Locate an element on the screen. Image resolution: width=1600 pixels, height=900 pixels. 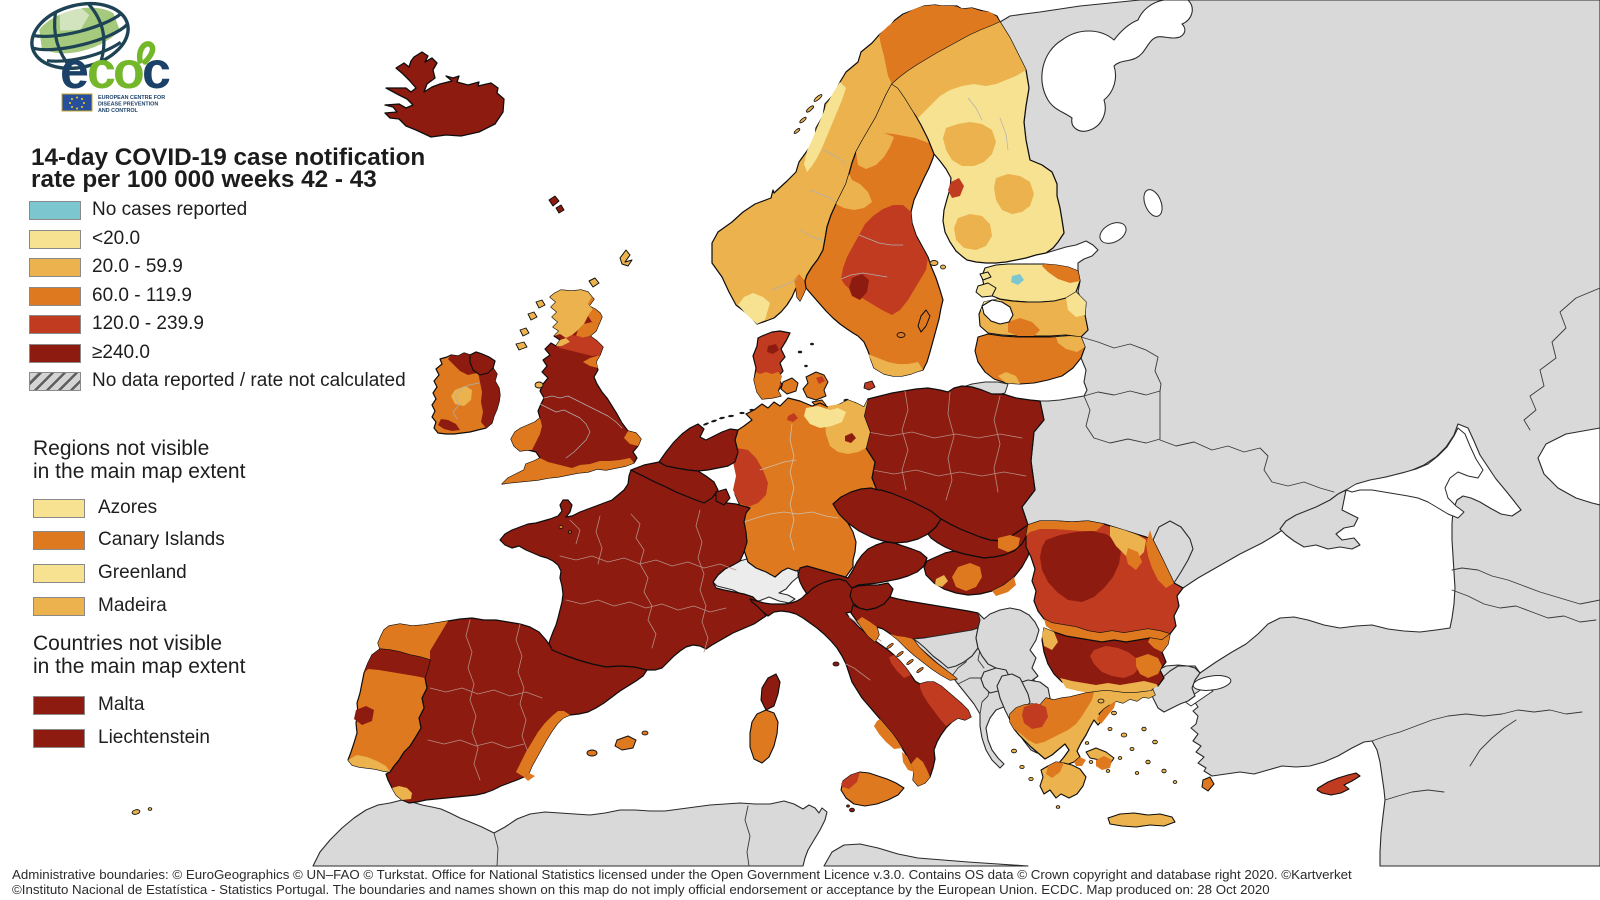
svg-text: o is located at coordinates (129, 71).